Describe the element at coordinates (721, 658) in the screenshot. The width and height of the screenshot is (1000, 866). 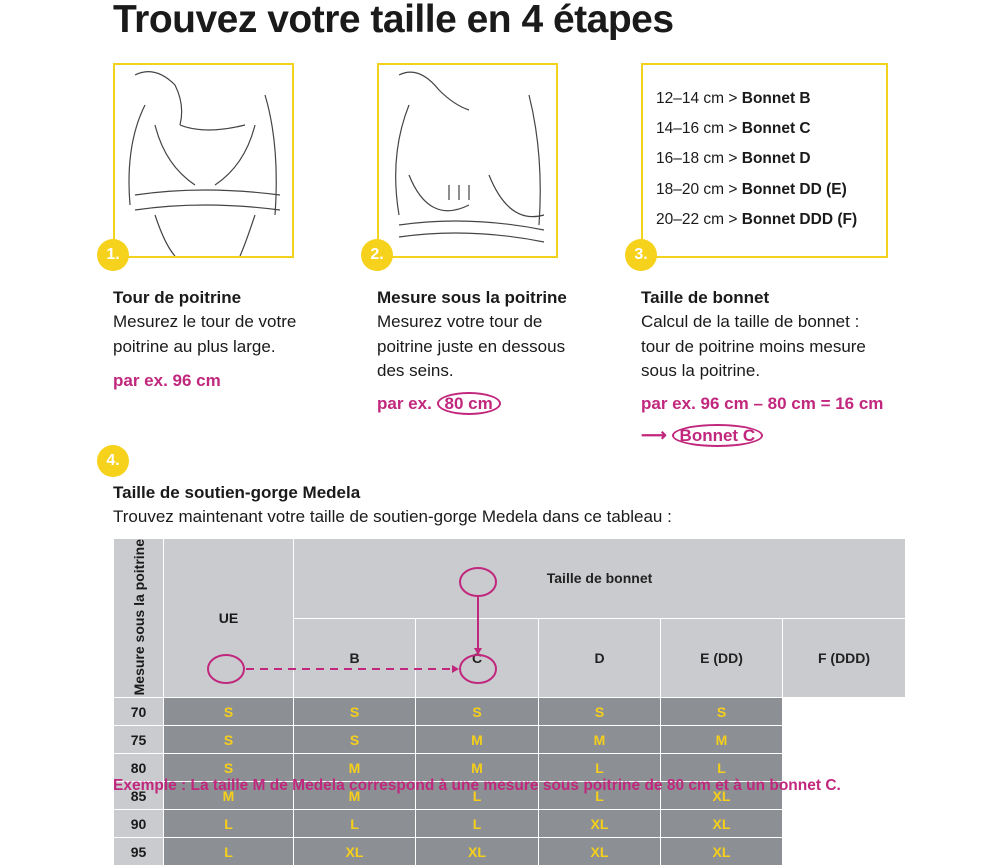
I see `column-header: E (DD)` at that location.